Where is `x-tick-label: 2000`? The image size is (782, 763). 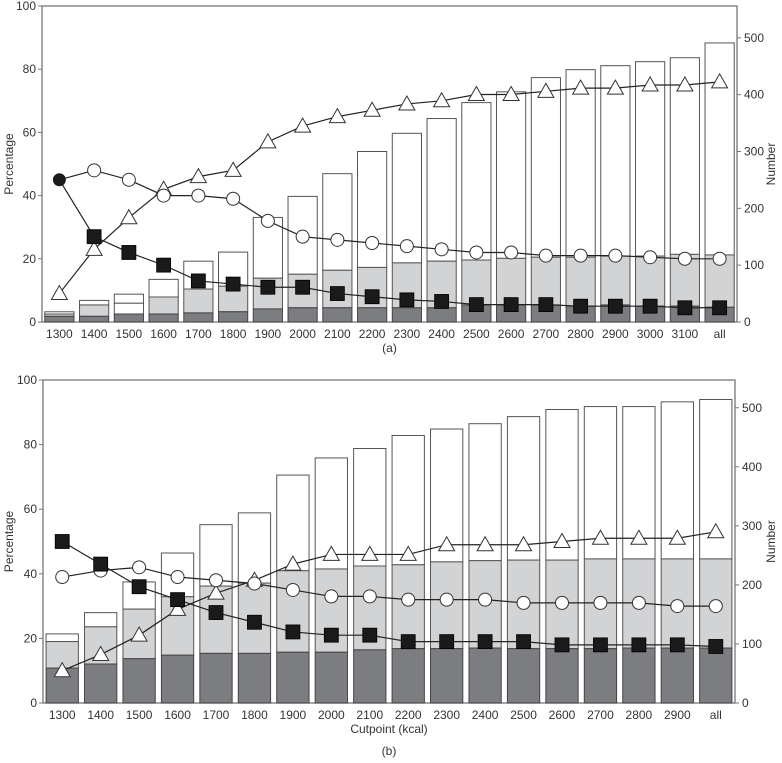
x-tick-label: 2000 is located at coordinates (331, 715).